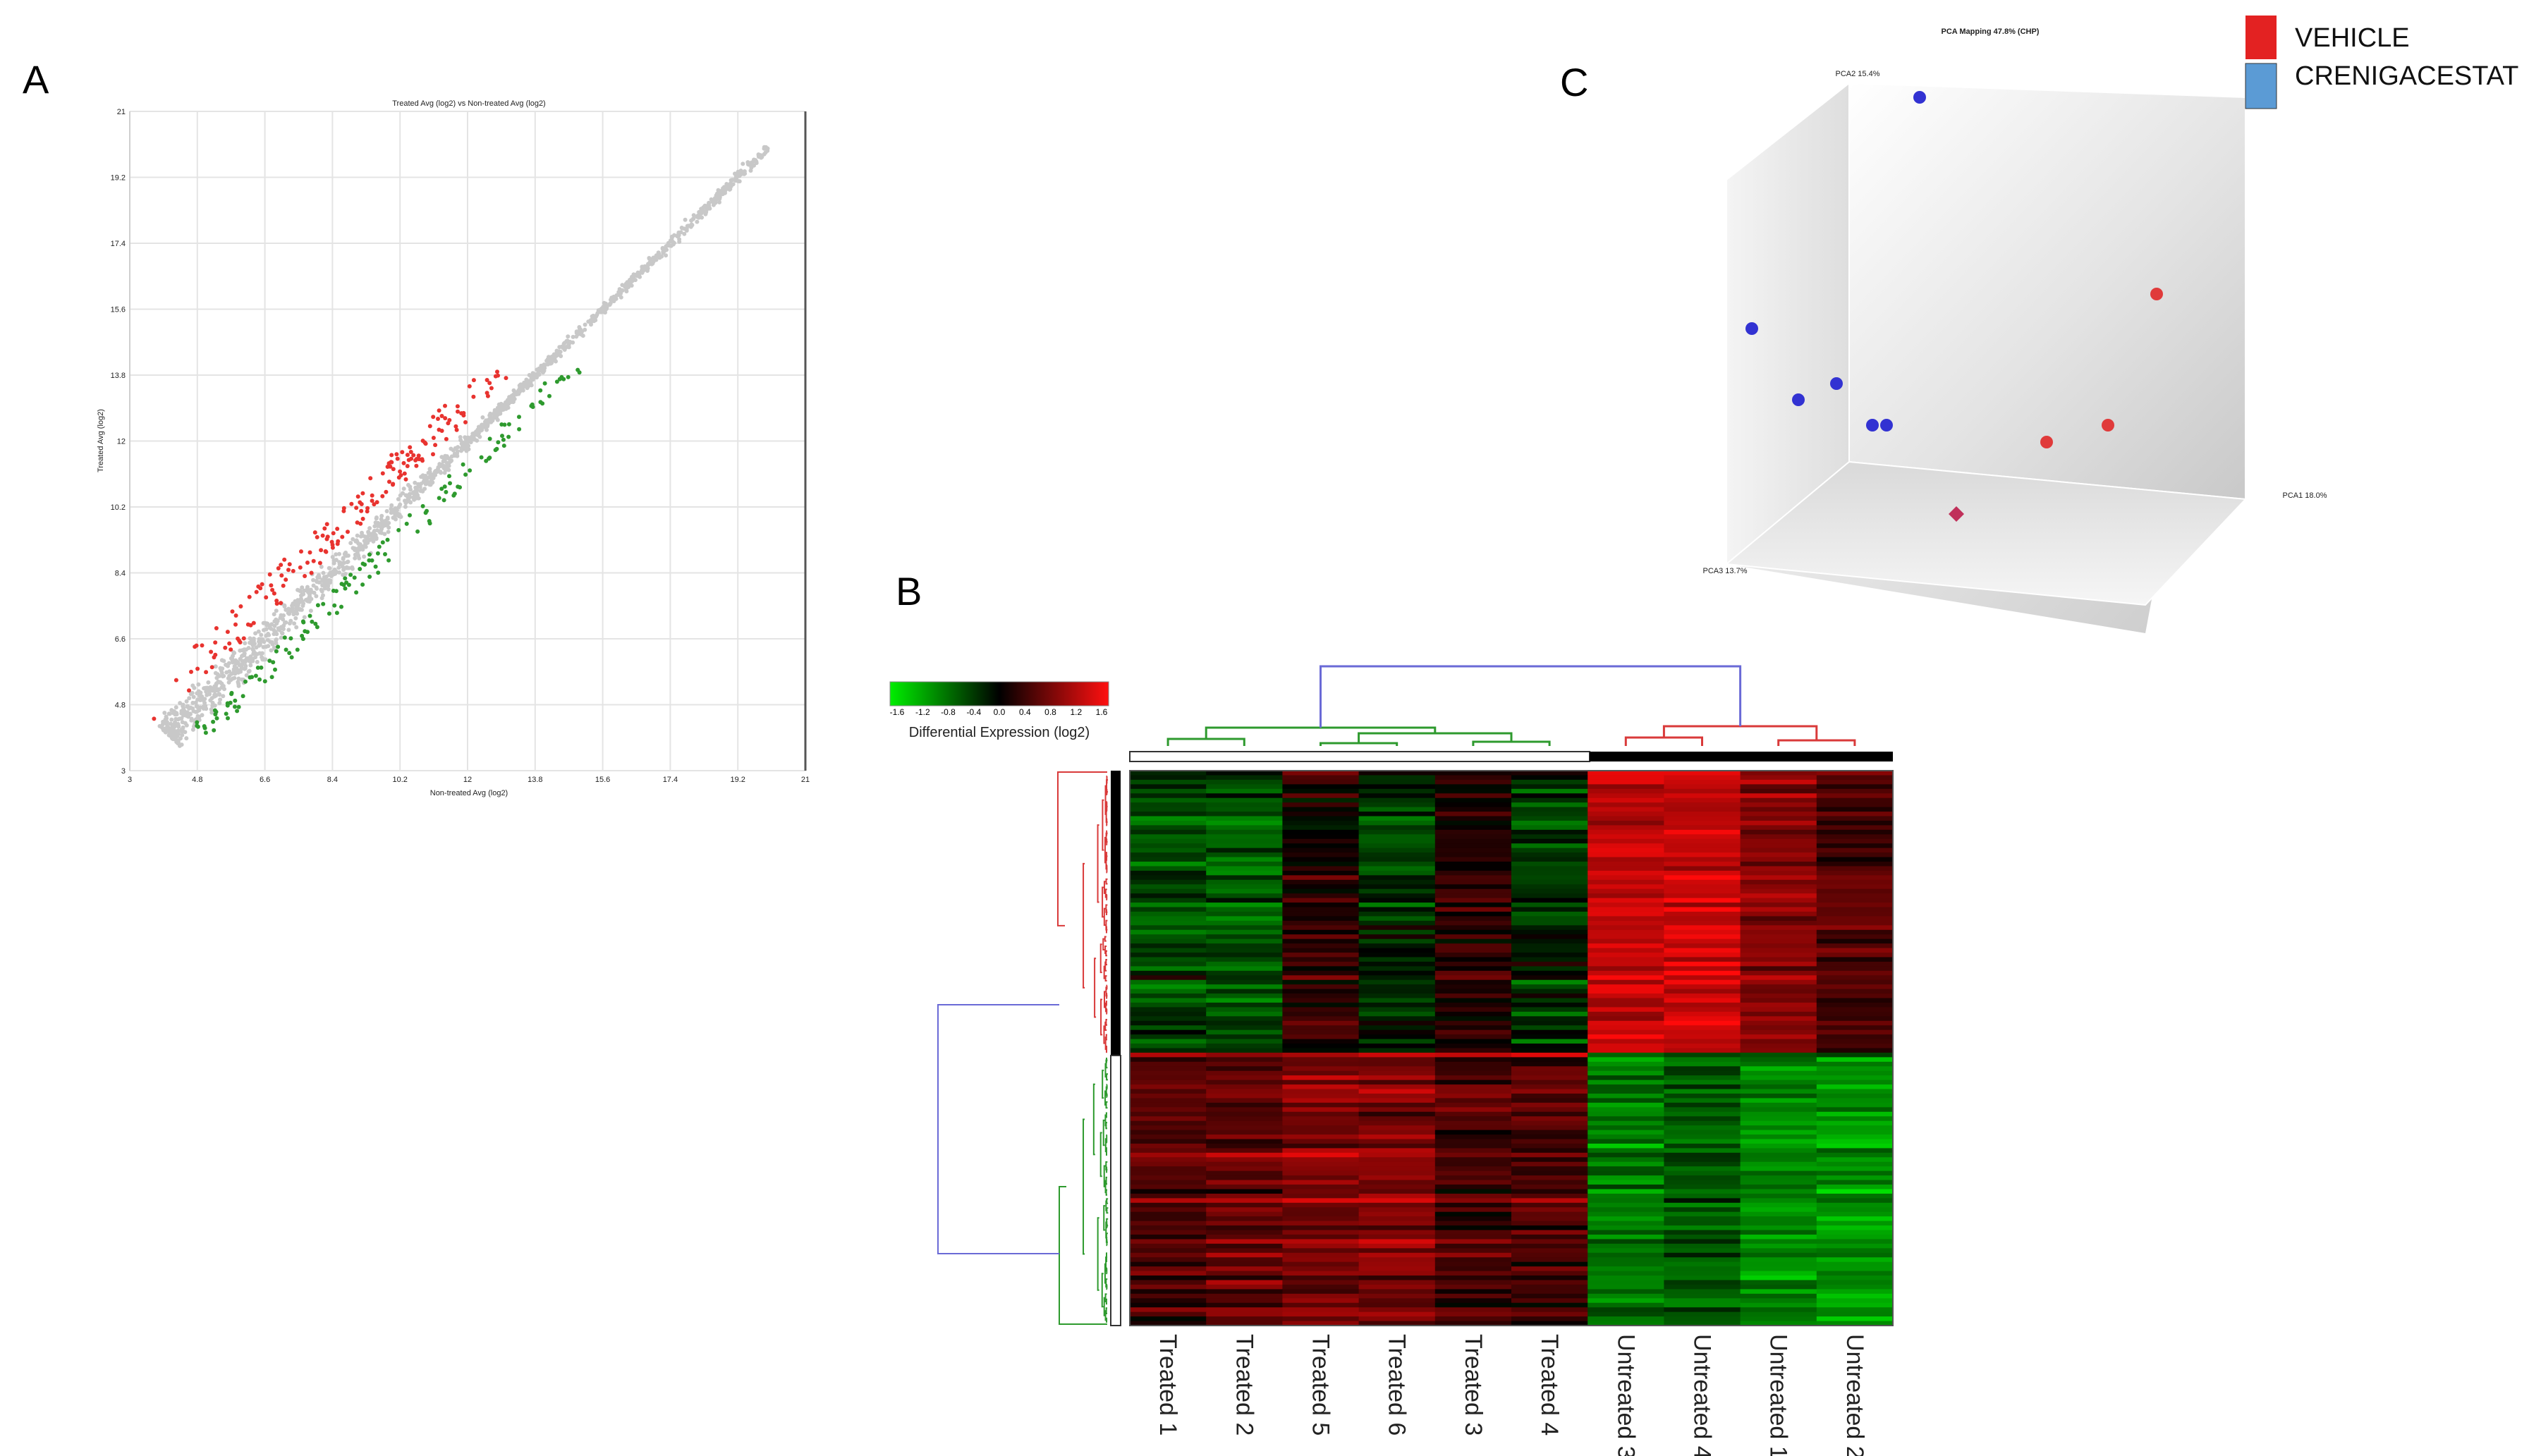 The height and width of the screenshot is (1456, 2529). Describe the element at coordinates (461, 446) in the screenshot. I see `scatter-points` at that location.